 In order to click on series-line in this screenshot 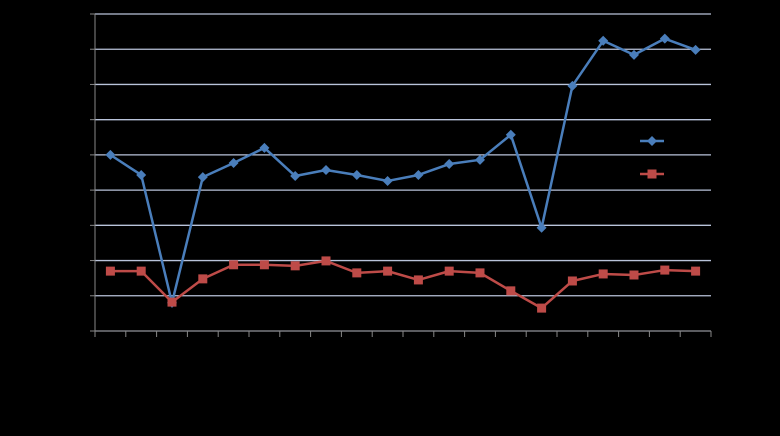, I will do `click(403, 284)`.